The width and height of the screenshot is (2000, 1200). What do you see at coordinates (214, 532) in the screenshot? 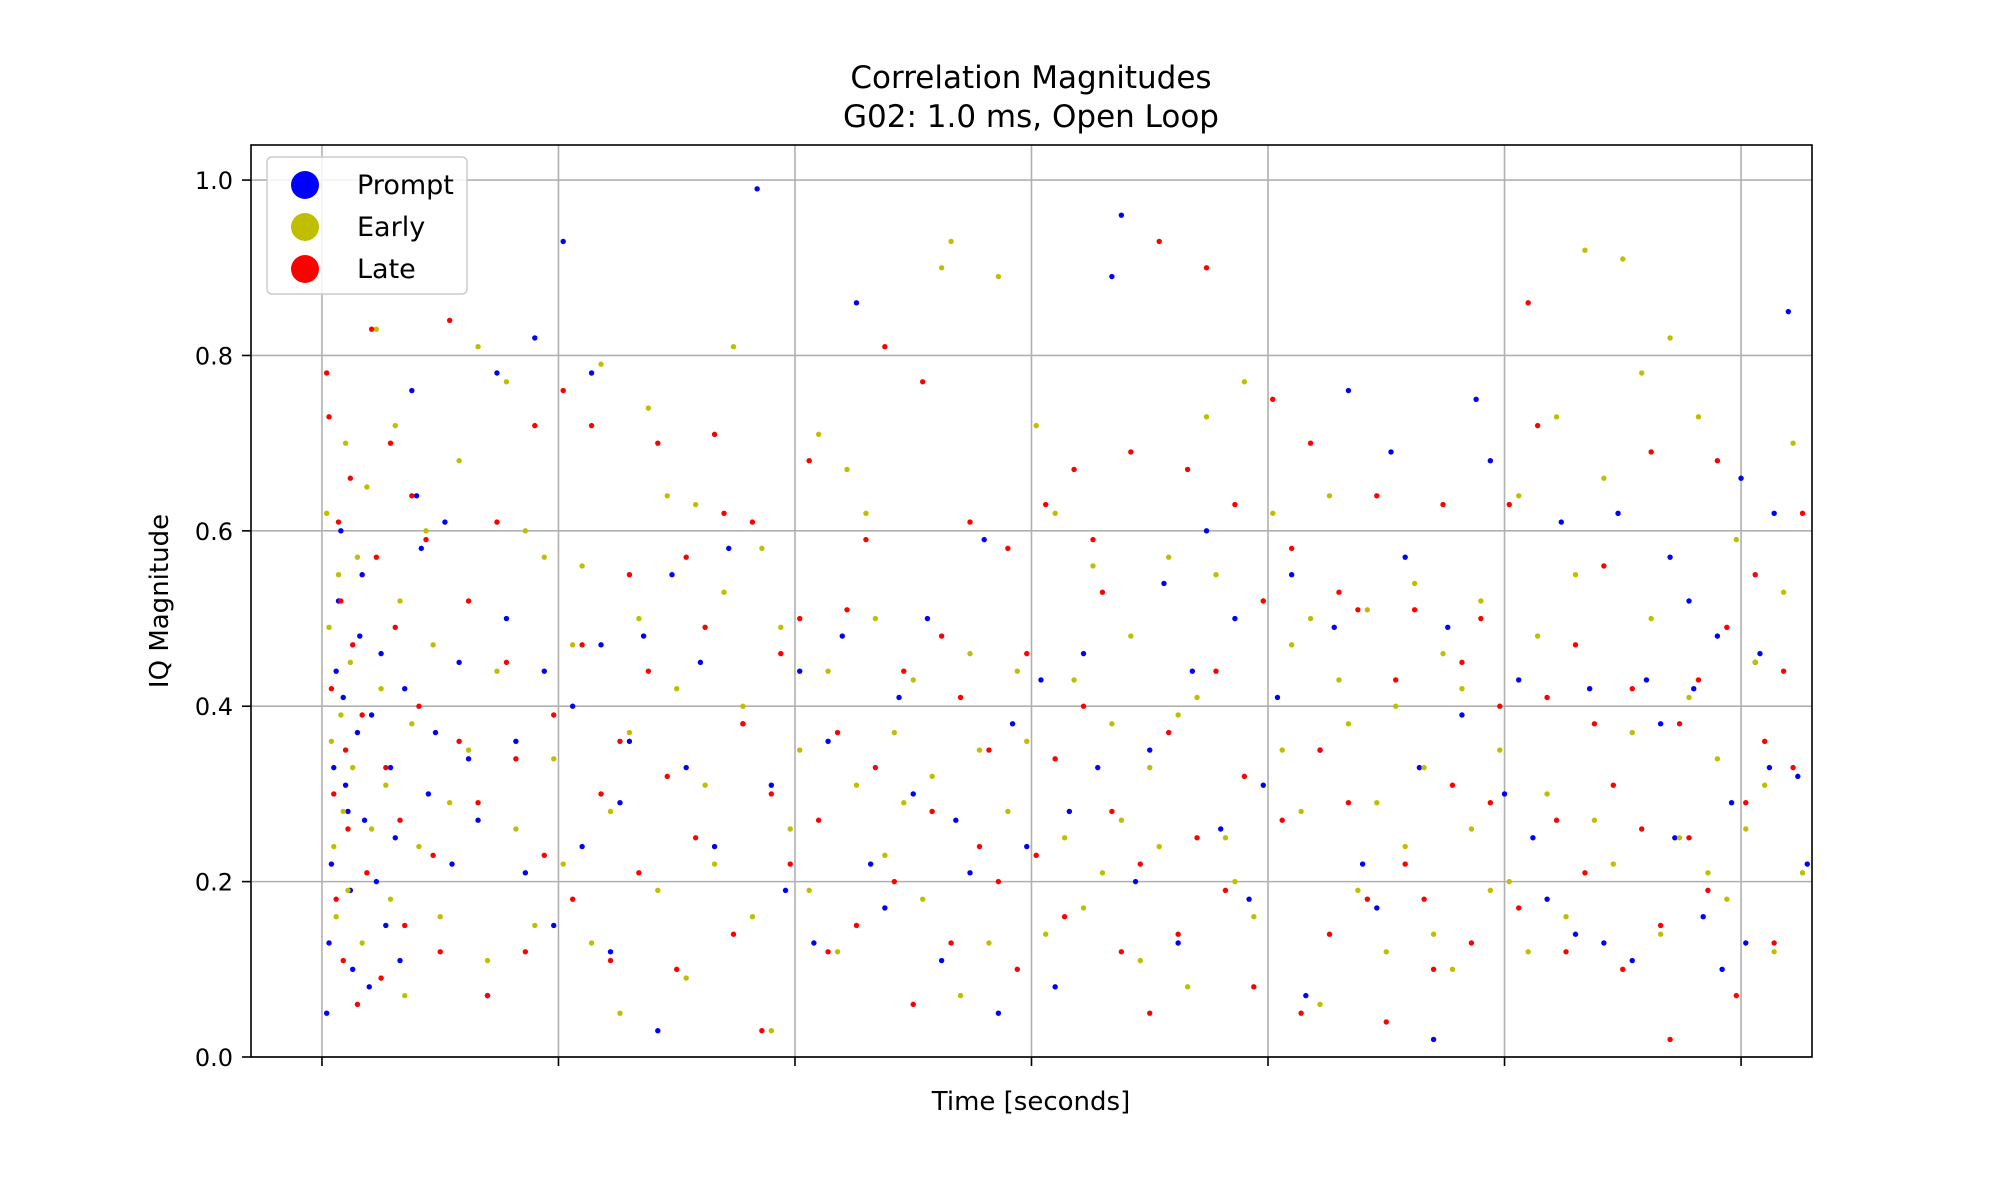
I see `y-tick-label: 0.6` at bounding box center [214, 532].